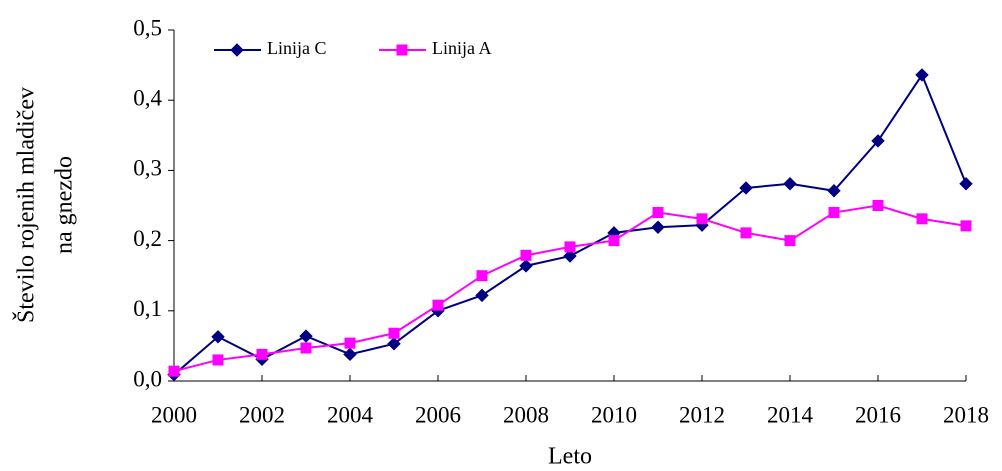 The height and width of the screenshot is (471, 1002). What do you see at coordinates (297, 48) in the screenshot?
I see `legend-label: Linija C` at bounding box center [297, 48].